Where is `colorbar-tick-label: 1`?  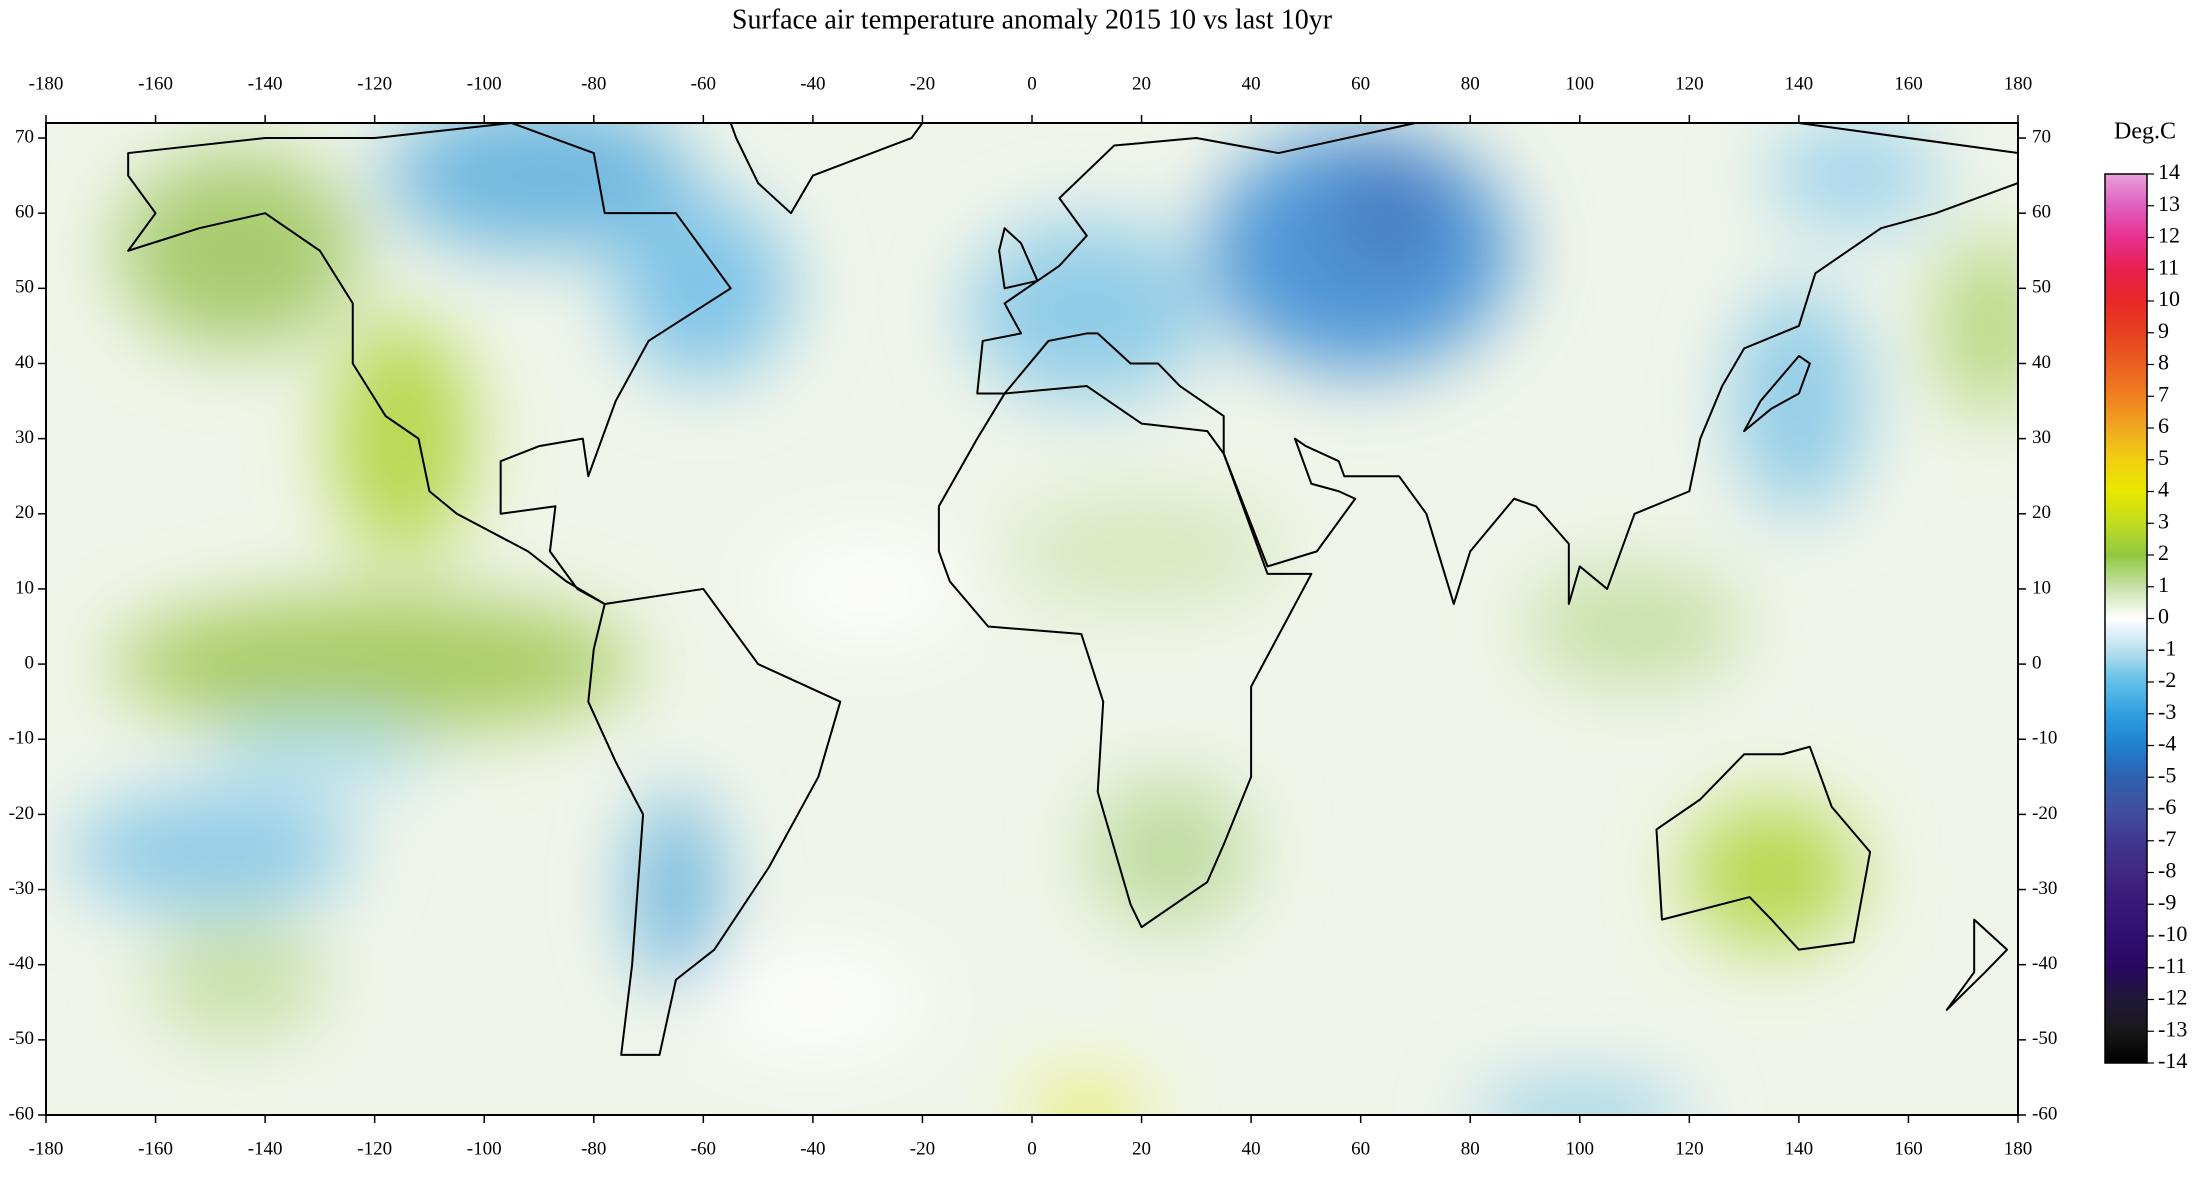
colorbar-tick-label: 1 is located at coordinates (2163, 584).